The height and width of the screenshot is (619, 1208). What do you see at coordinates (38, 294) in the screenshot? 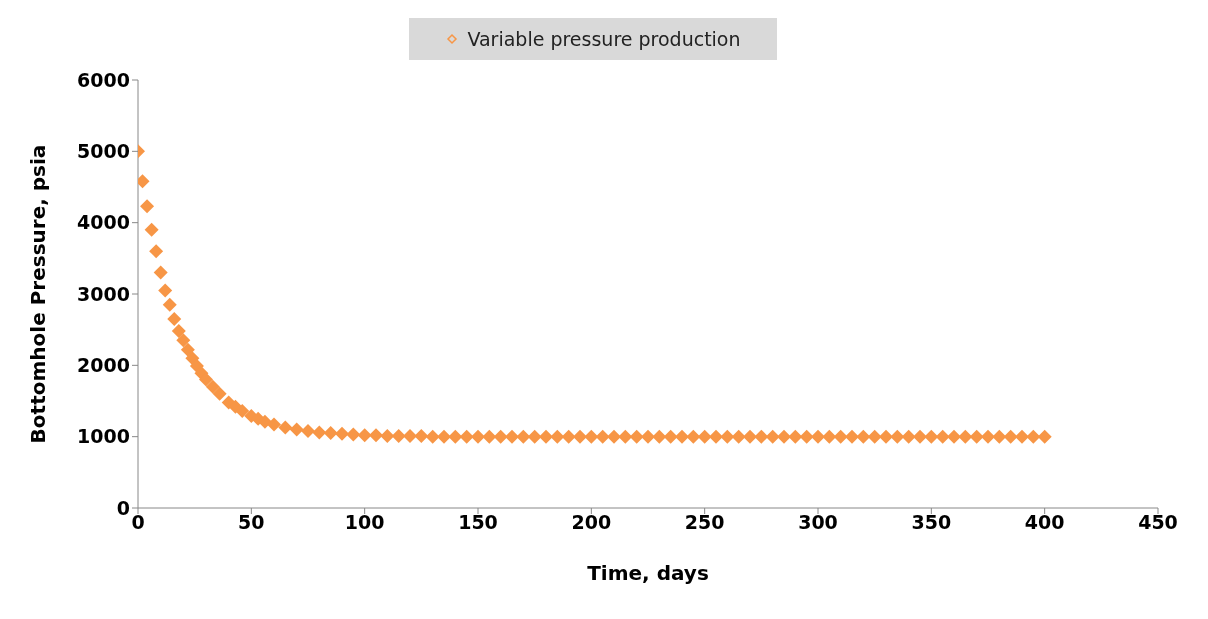
I see `y-axis-title: Bottomhole Pressure, psia` at bounding box center [38, 294].